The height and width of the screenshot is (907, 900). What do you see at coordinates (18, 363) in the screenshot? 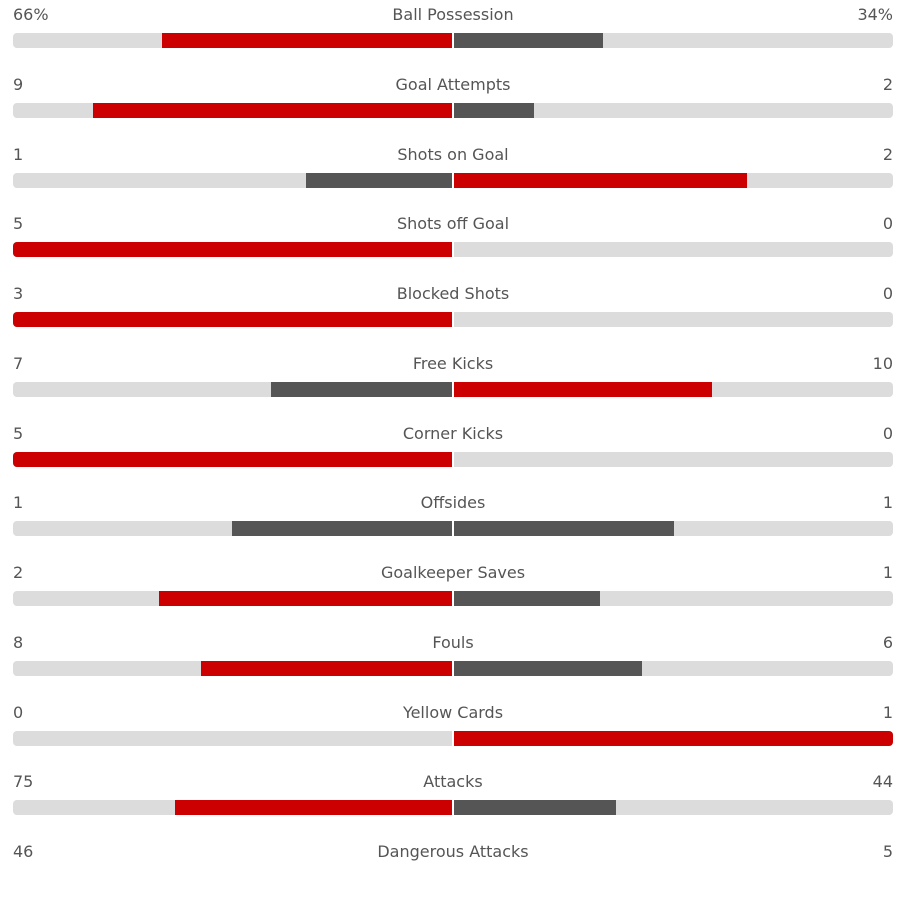
I see `home-value: 7` at bounding box center [18, 363].